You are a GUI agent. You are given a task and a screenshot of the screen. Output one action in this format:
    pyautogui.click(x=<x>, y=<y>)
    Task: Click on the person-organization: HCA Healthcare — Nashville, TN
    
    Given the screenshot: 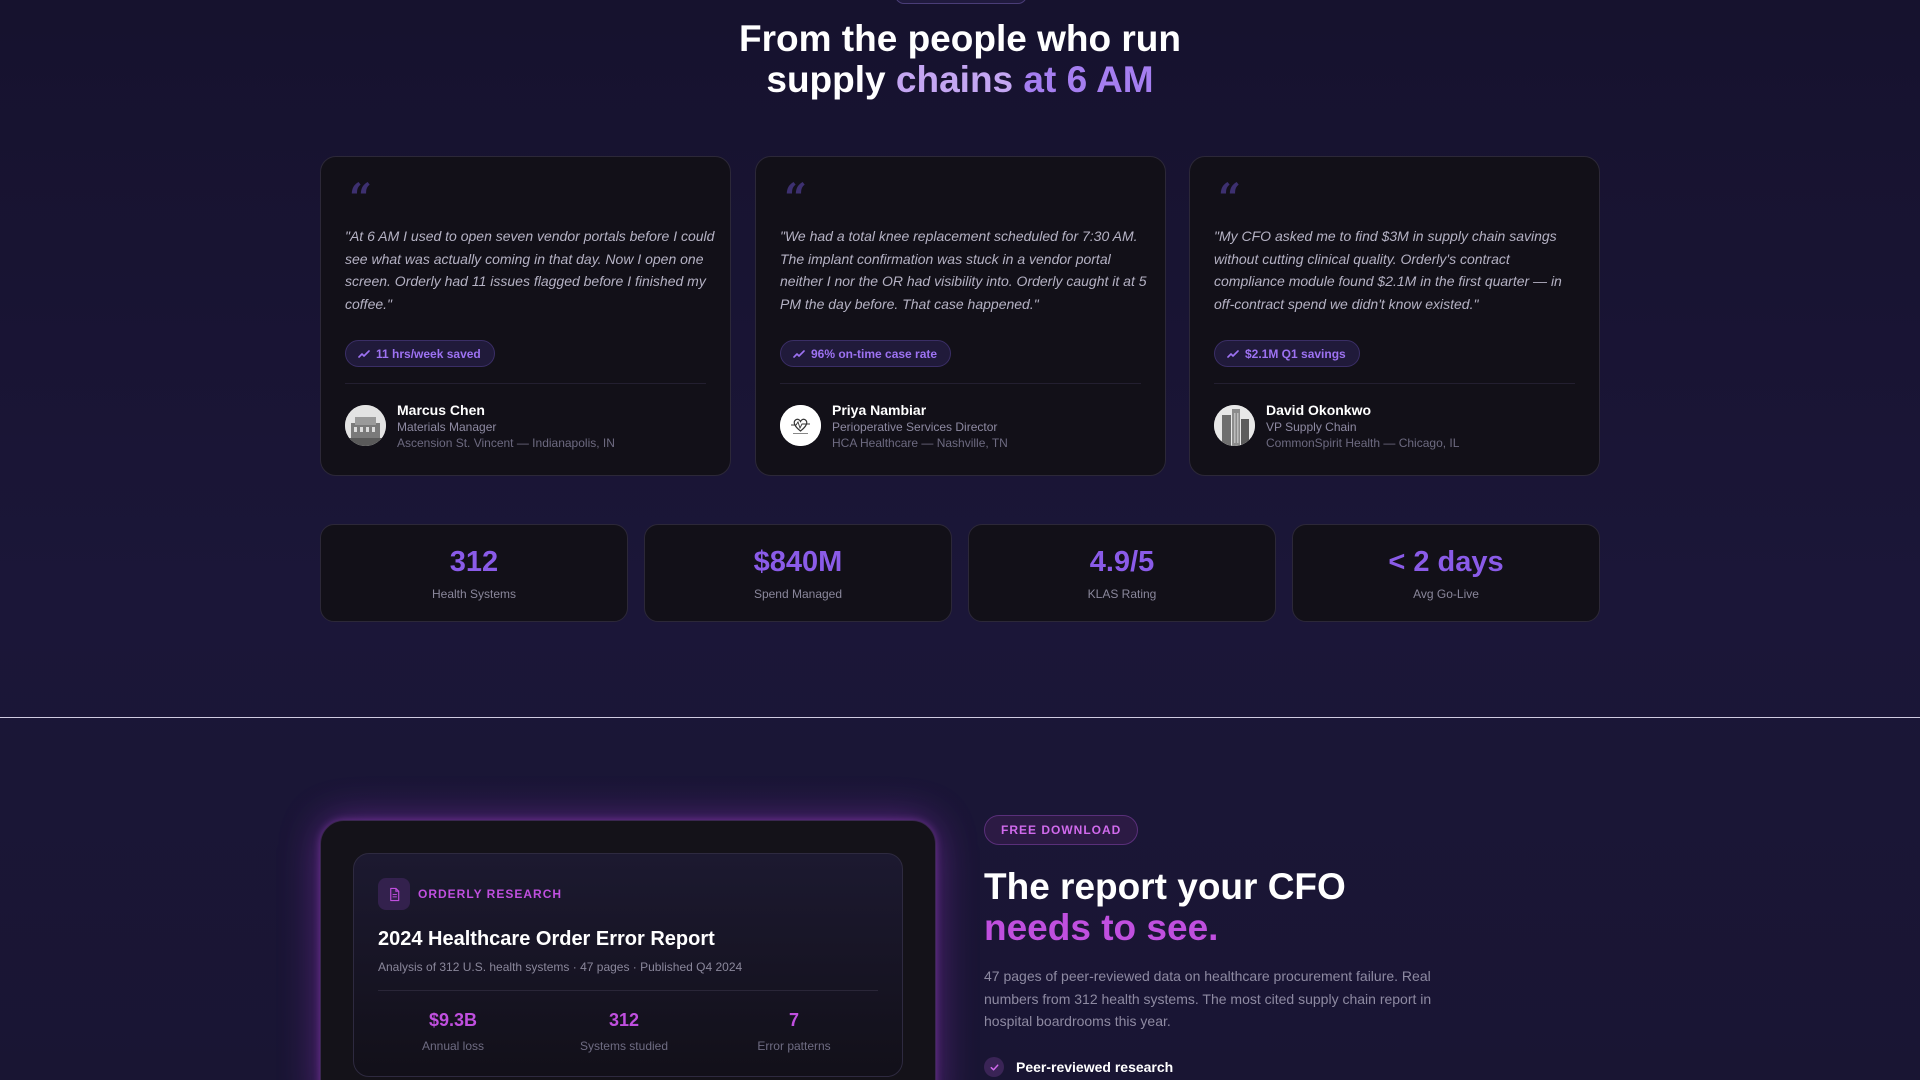 What is the action you would take?
    pyautogui.click(x=920, y=443)
    